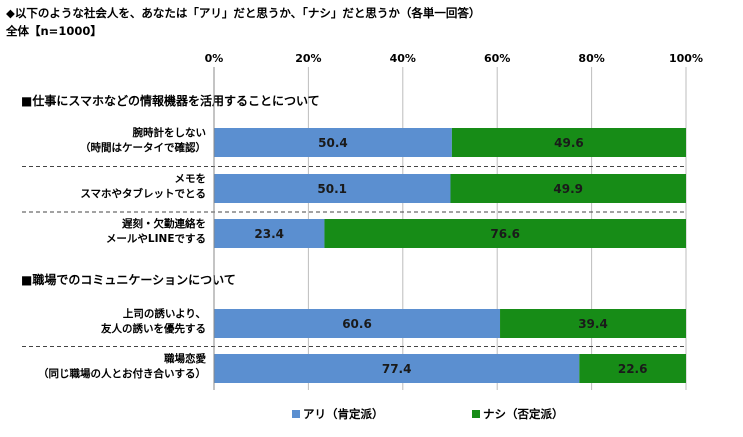 The height and width of the screenshot is (437, 743). Describe the element at coordinates (143, 147) in the screenshot. I see `category-label: （時間はケータイで確認）` at that location.